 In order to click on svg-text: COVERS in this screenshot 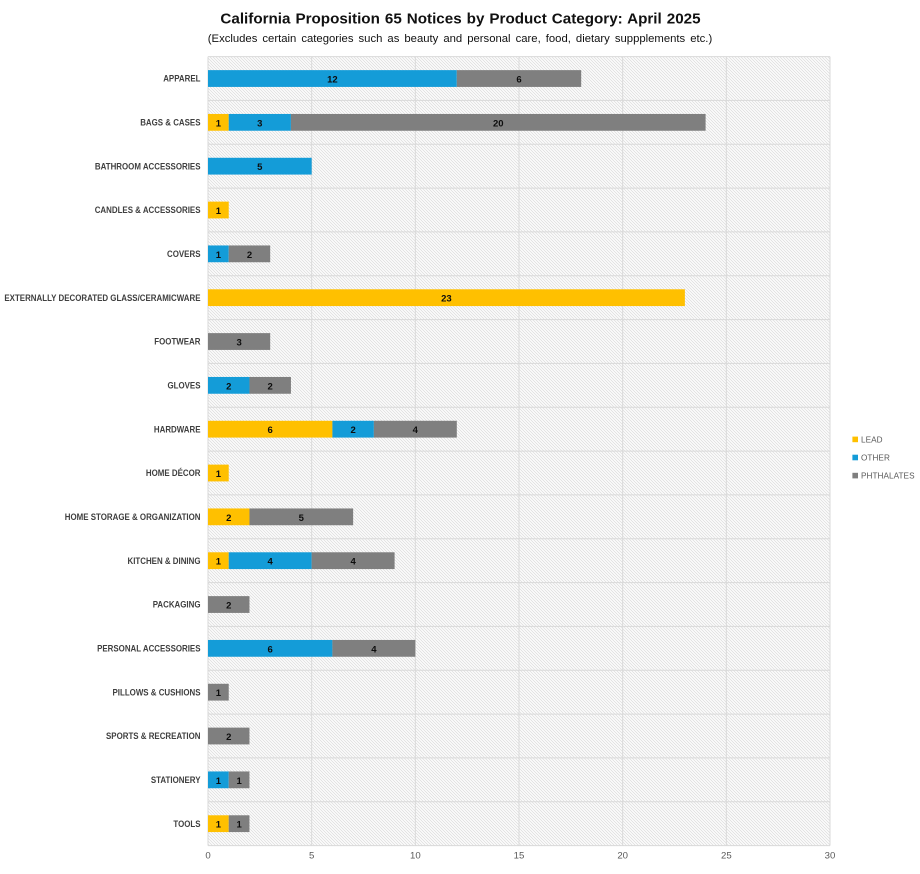, I will do `click(184, 254)`.